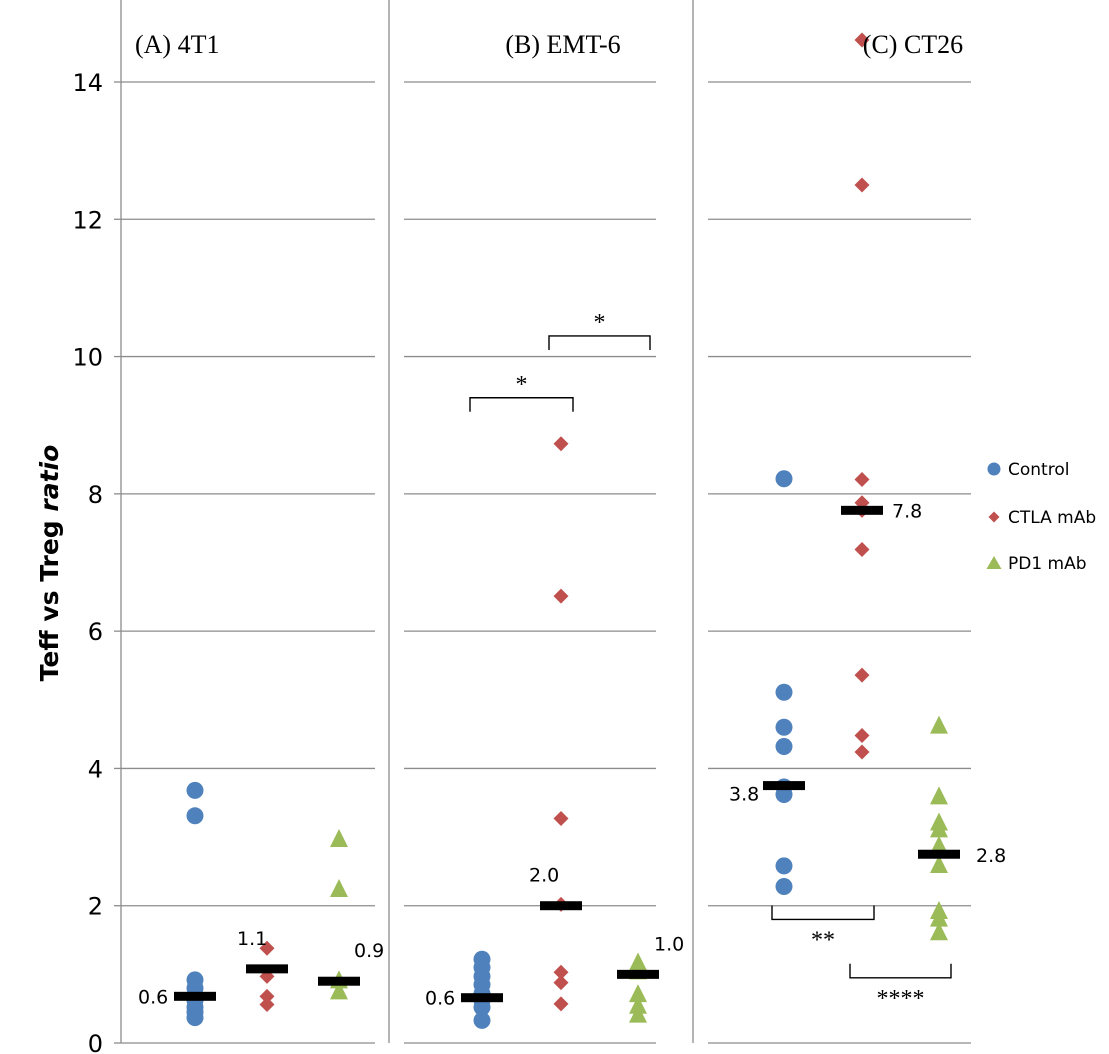 The image size is (1109, 1054). Describe the element at coordinates (95, 907) in the screenshot. I see `y-tick-label: 2` at that location.